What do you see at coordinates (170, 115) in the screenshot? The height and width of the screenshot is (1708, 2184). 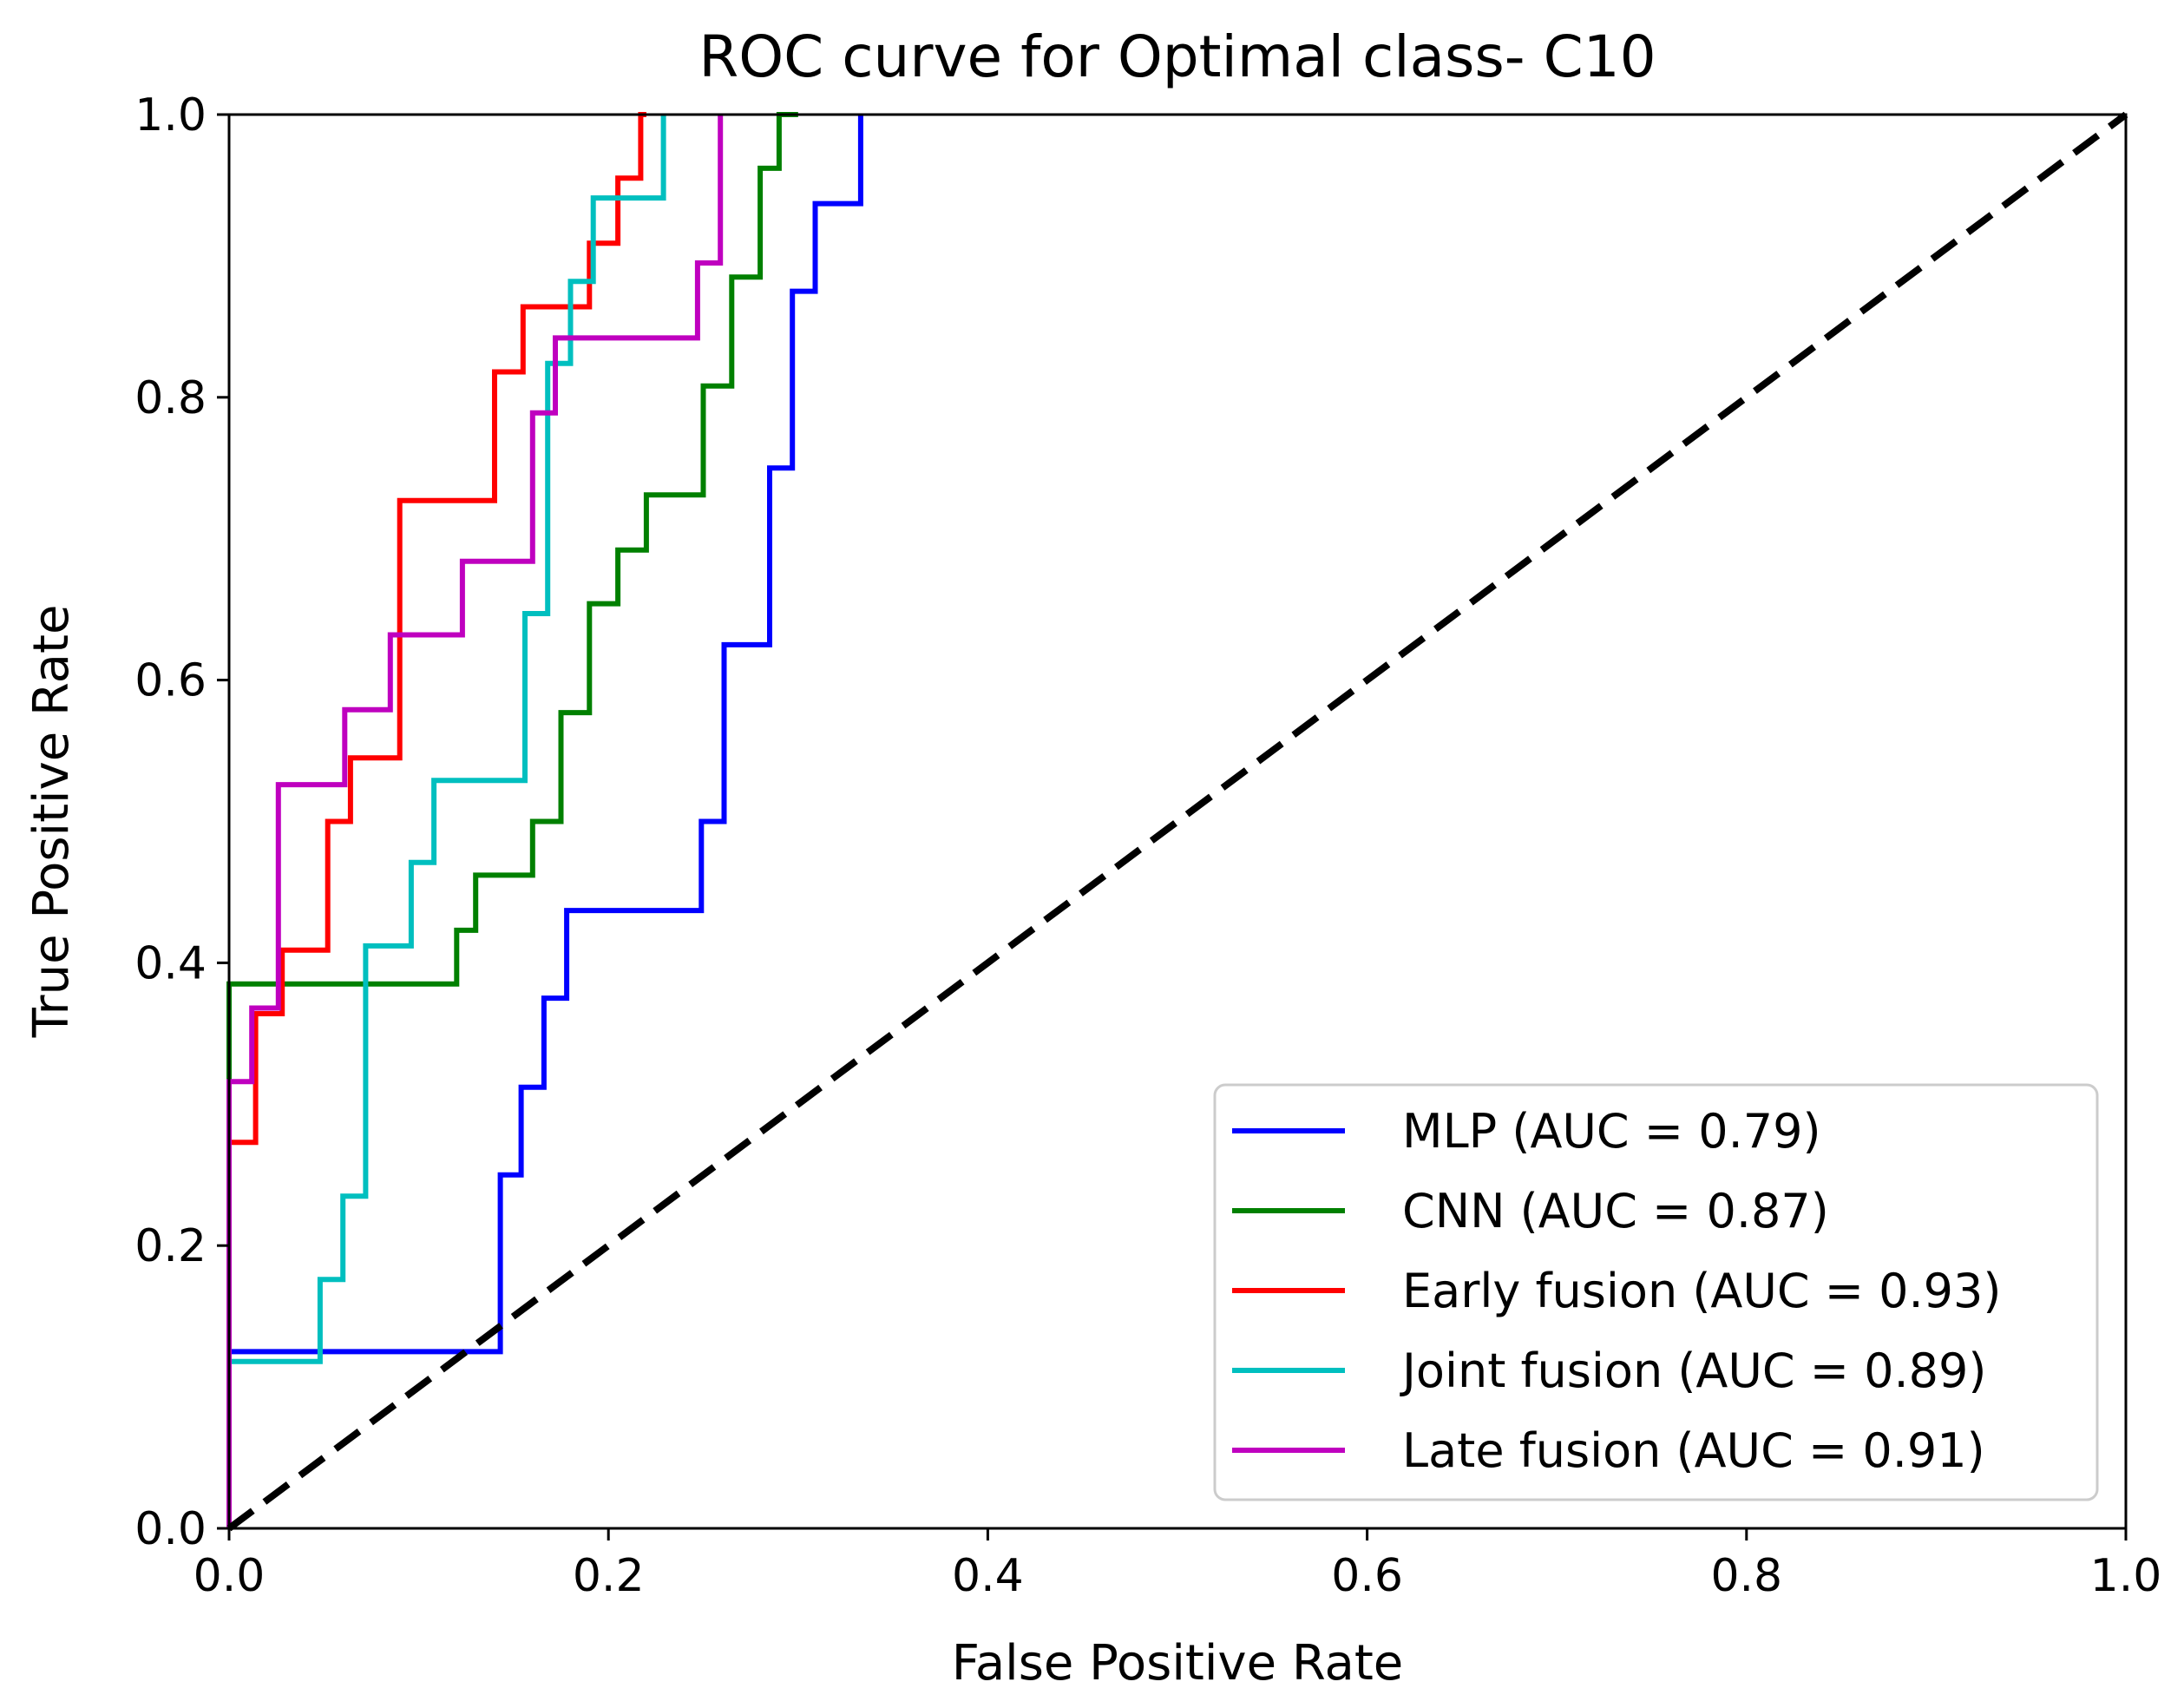 I see `y-tick-label: 1.0` at bounding box center [170, 115].